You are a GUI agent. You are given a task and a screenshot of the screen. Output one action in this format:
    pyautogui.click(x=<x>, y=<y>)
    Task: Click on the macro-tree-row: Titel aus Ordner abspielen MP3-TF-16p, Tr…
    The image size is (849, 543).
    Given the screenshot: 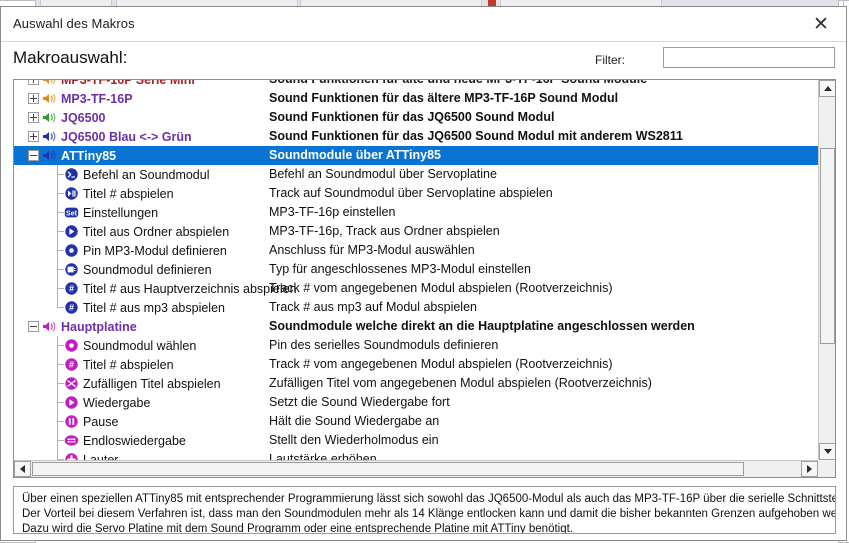 What is the action you would take?
    pyautogui.click(x=416, y=231)
    